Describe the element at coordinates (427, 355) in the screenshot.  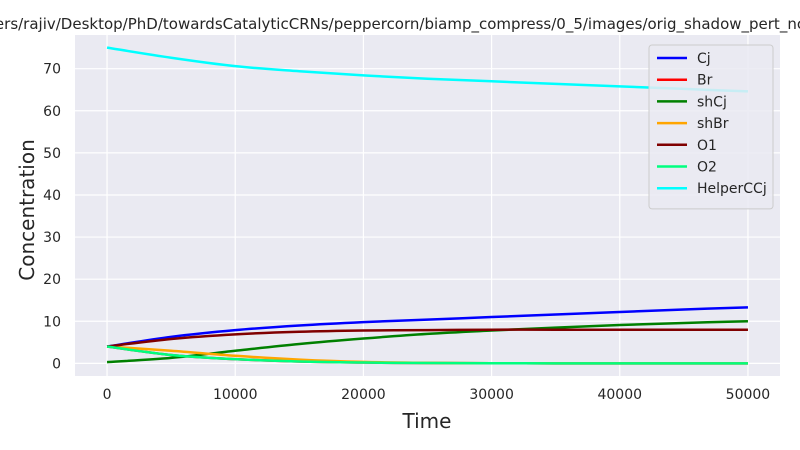
I see `series-line-o2` at that location.